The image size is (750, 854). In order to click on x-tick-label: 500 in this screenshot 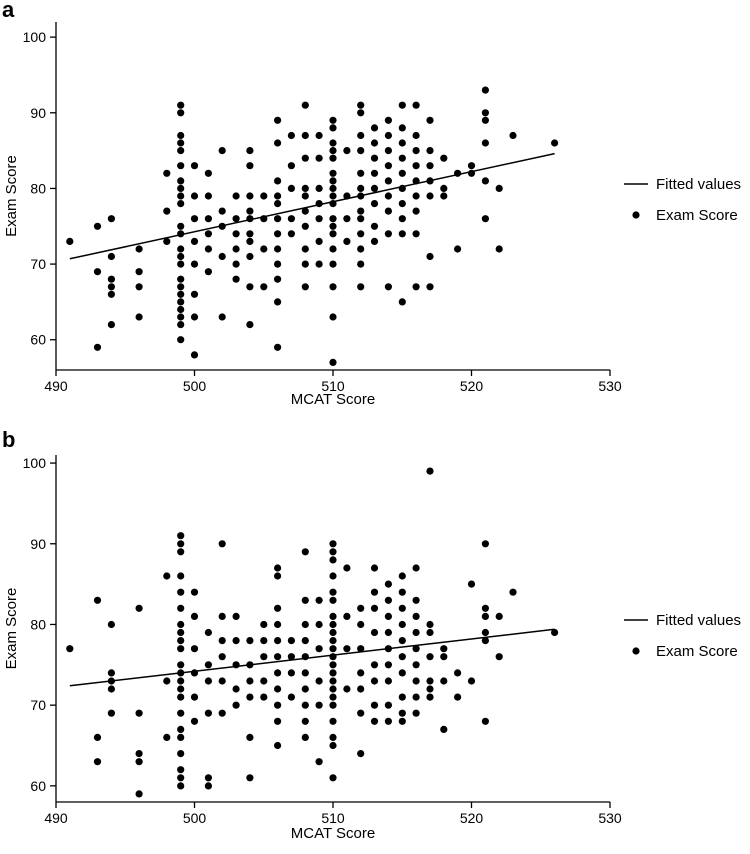, I will do `click(195, 386)`.